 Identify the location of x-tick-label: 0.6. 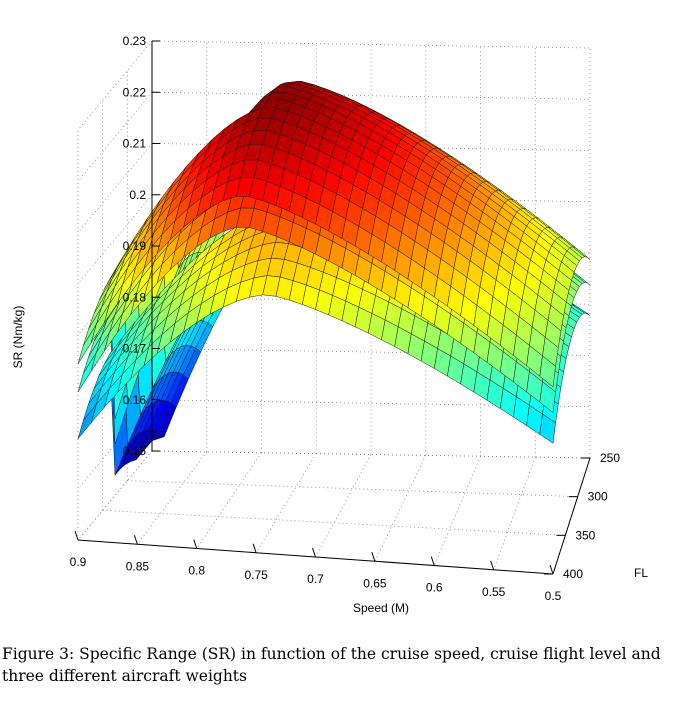
(434, 588).